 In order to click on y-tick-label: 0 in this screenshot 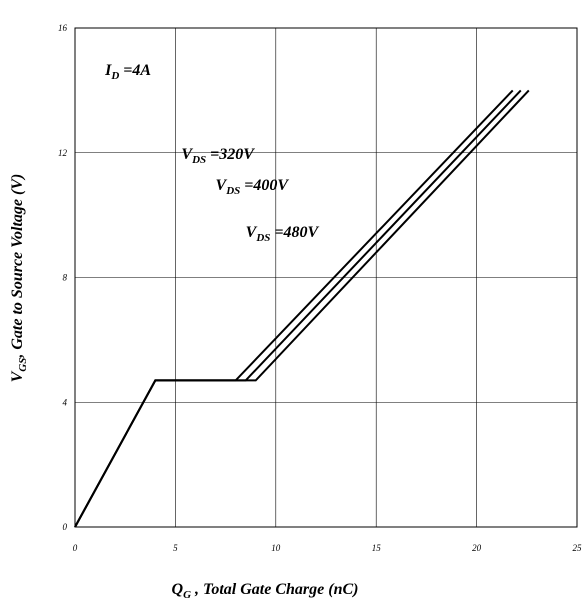, I will do `click(65, 527)`.